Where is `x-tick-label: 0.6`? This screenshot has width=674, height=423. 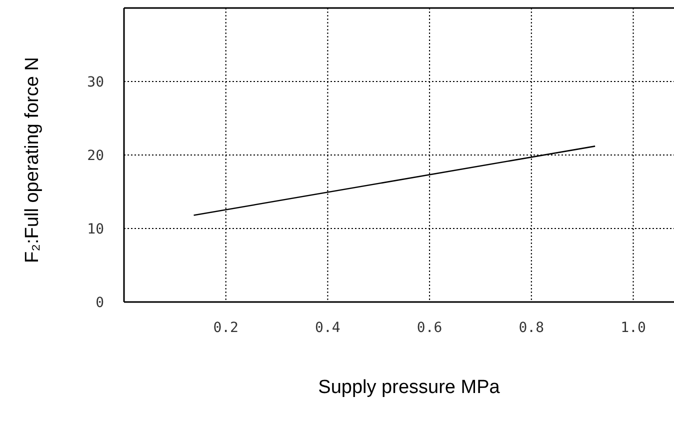 x-tick-label: 0.6 is located at coordinates (429, 328).